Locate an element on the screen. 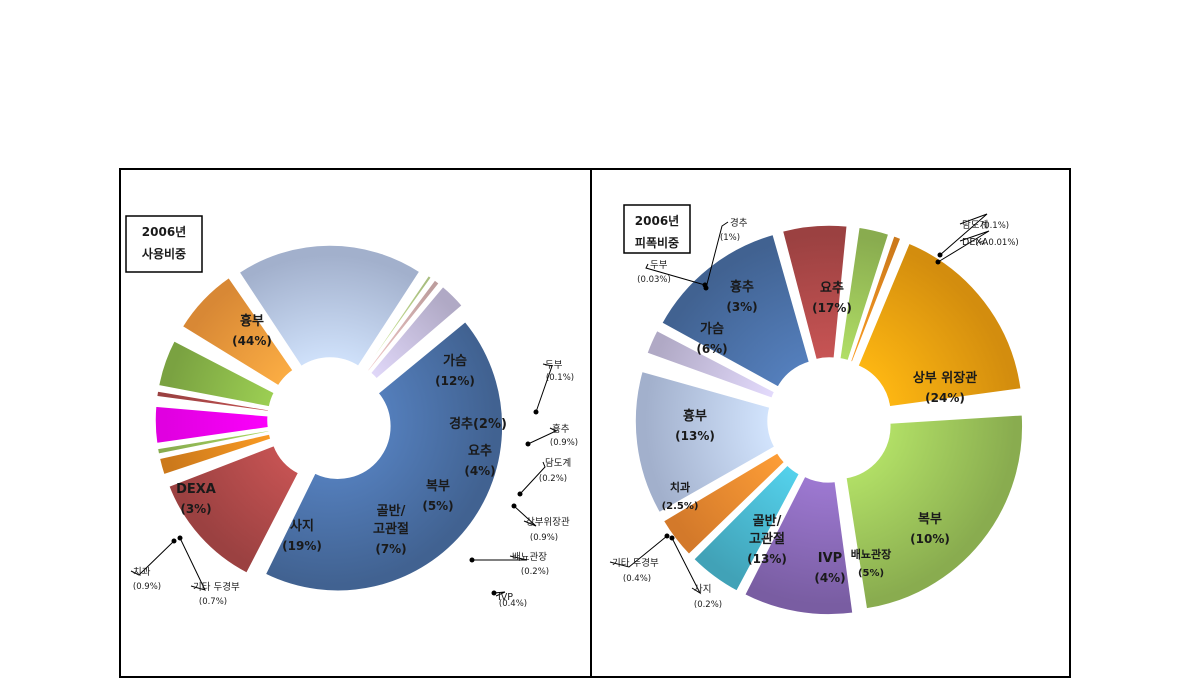 The image size is (1190, 696). slice-name: 상부 위장관 is located at coordinates (945, 378).